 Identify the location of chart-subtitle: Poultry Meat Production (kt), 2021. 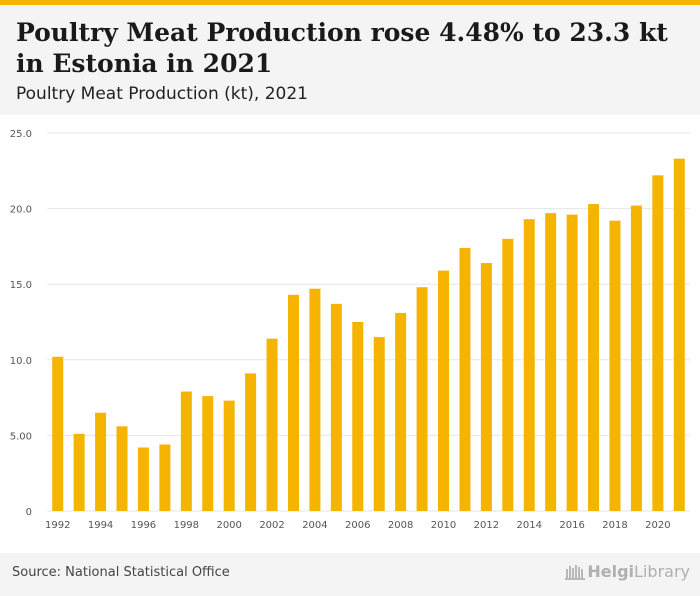
(162, 94).